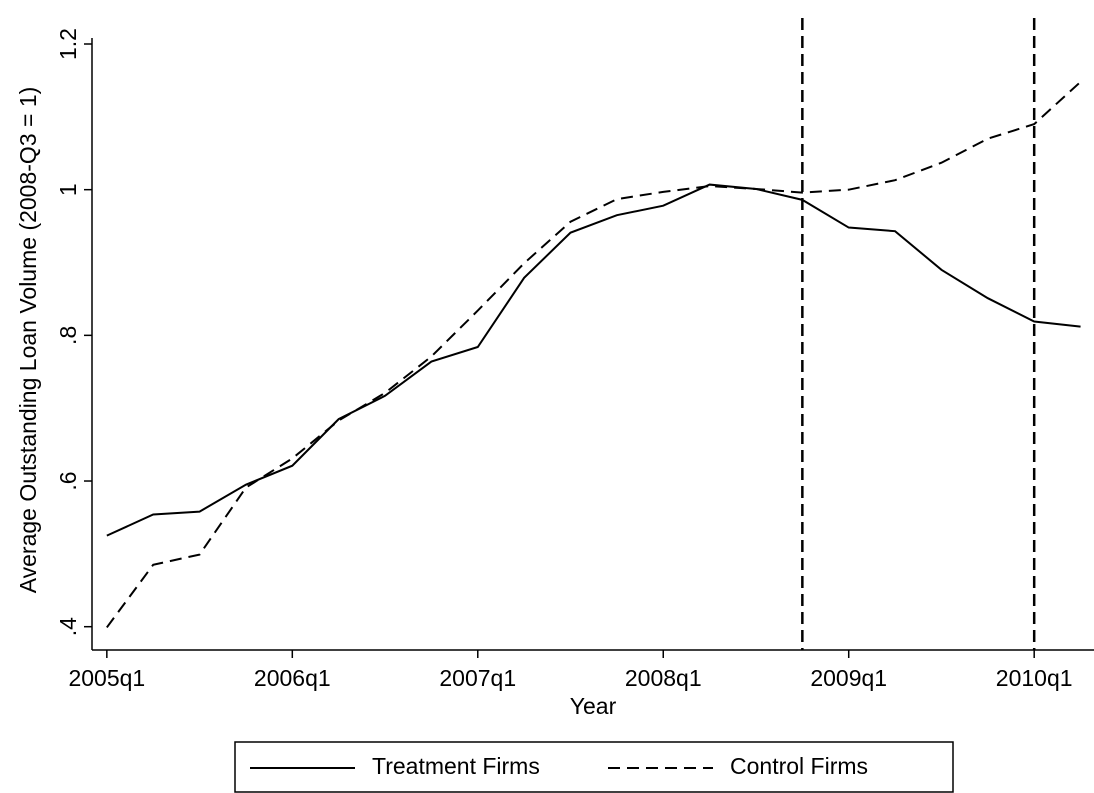  I want to click on y-tick-label: .6, so click(68, 480).